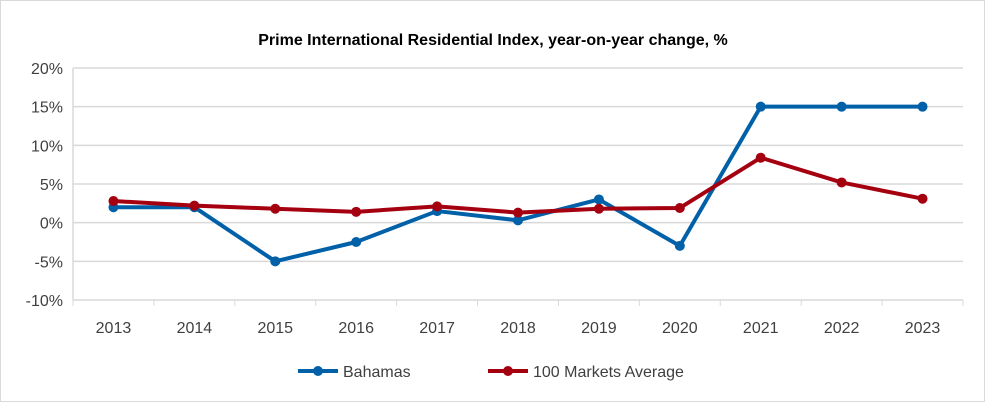 The image size is (985, 403). What do you see at coordinates (923, 328) in the screenshot?
I see `x-tick-label: 2023` at bounding box center [923, 328].